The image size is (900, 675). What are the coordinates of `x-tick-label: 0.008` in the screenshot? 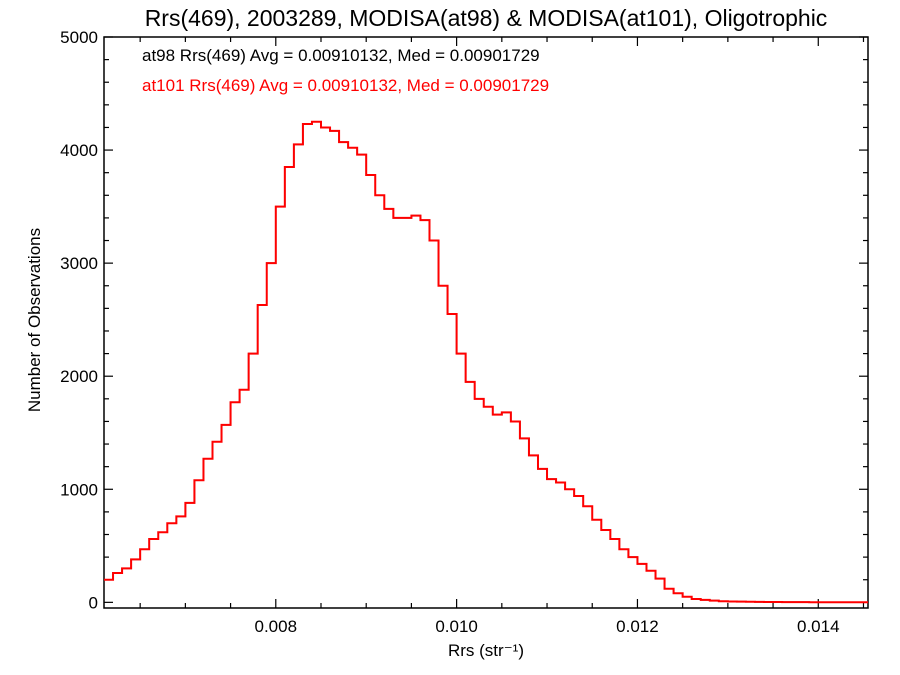 It's located at (276, 626).